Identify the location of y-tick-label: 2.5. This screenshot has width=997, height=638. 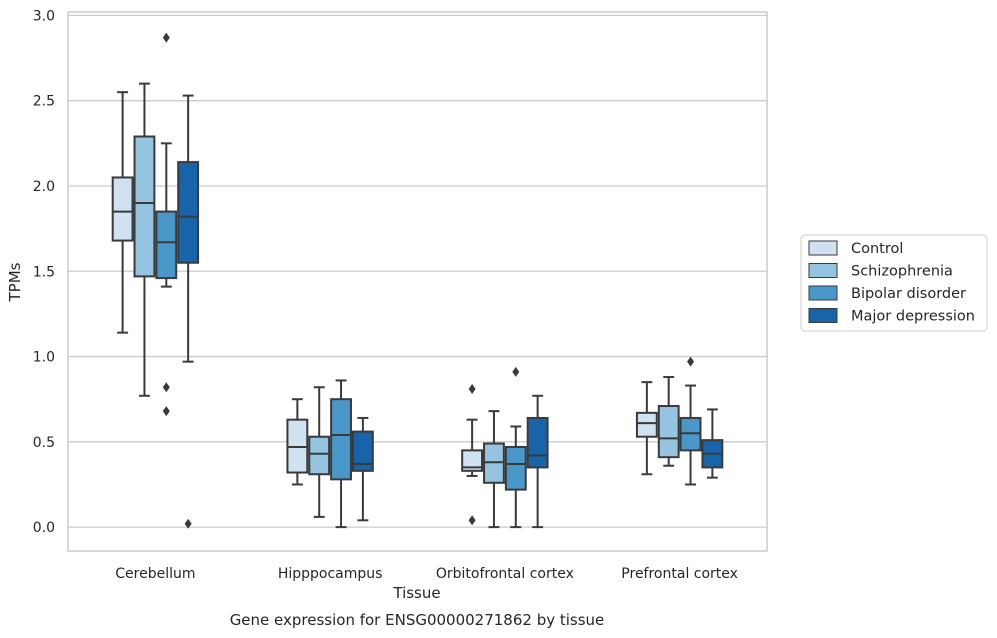
(44, 102).